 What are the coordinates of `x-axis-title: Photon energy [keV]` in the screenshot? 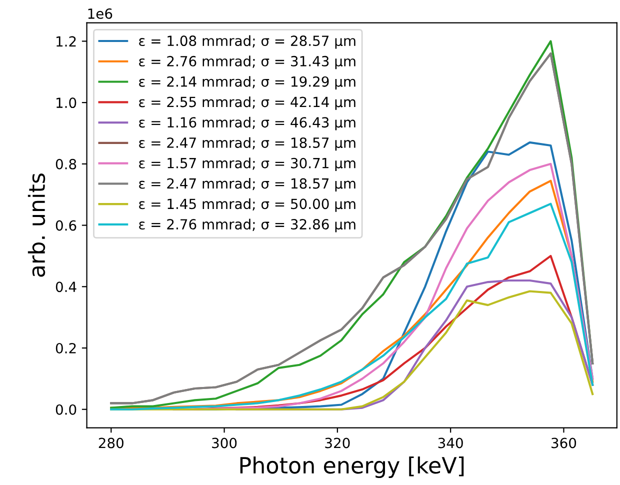 It's located at (352, 467).